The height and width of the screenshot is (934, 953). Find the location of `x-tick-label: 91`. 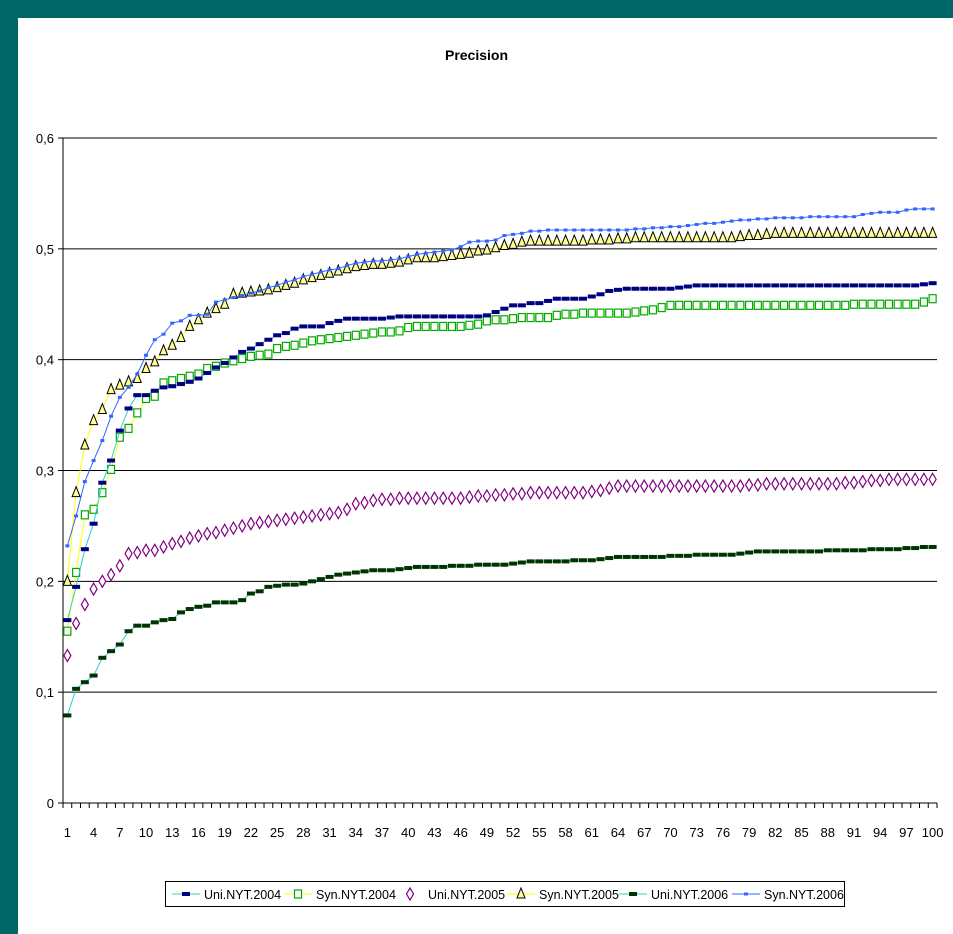

x-tick-label: 91 is located at coordinates (854, 832).